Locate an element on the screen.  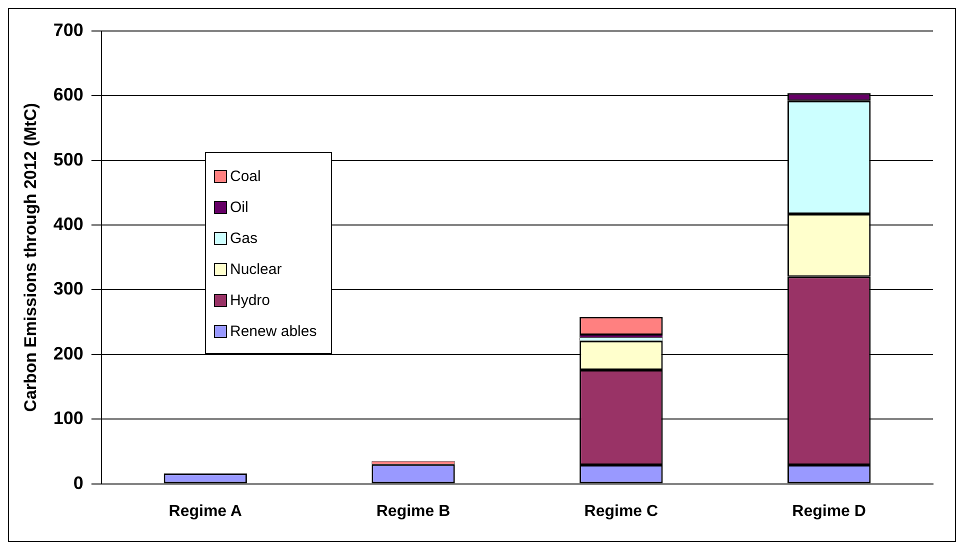
y-tick-label: 300 is located at coordinates (68, 288).